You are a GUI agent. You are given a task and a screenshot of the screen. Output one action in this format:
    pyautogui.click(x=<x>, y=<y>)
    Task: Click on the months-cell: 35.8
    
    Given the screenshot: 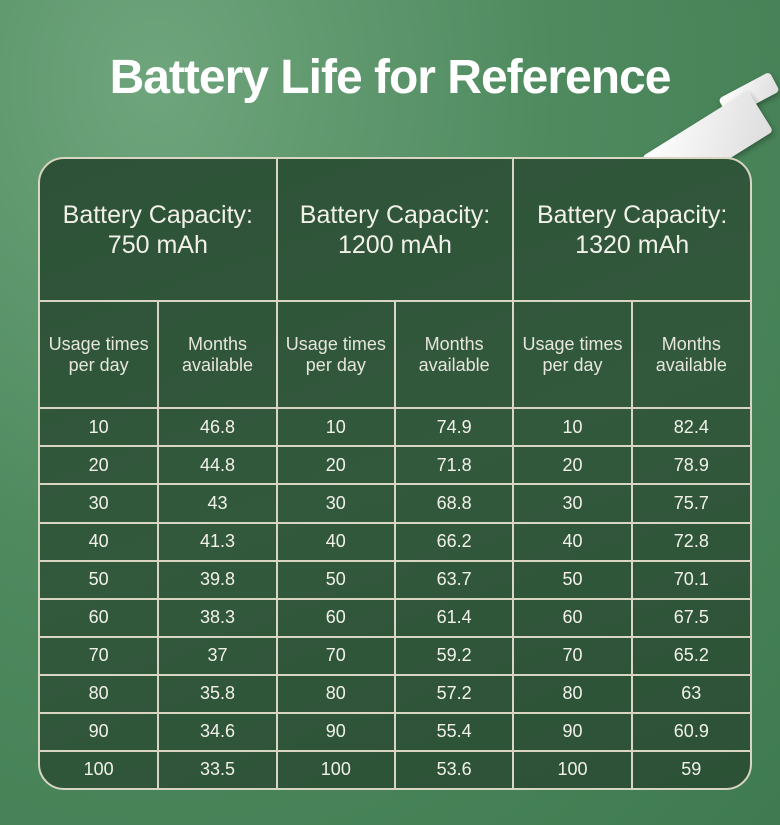 What is the action you would take?
    pyautogui.click(x=217, y=693)
    